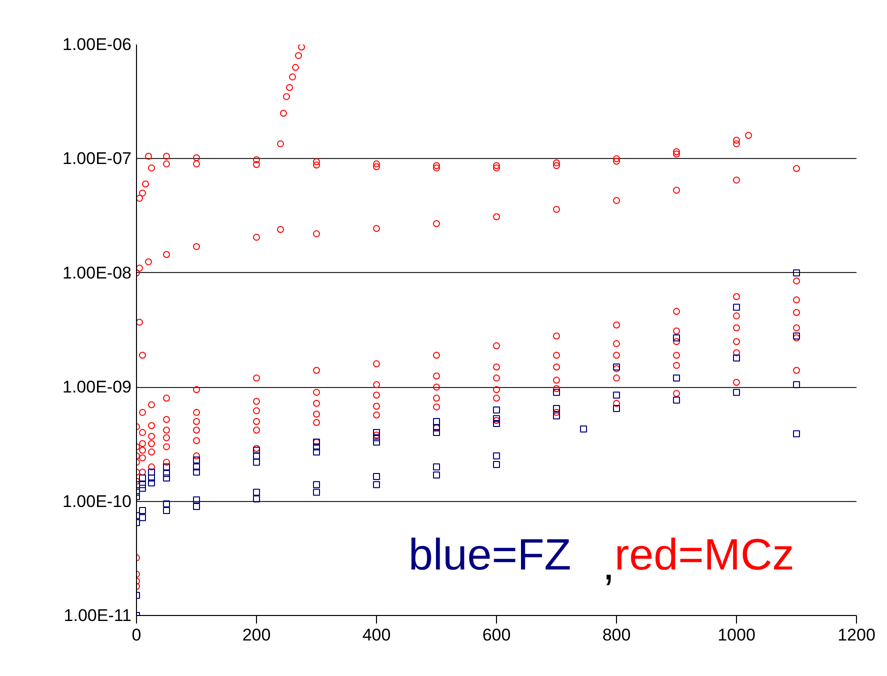 This screenshot has height=676, width=887. What do you see at coordinates (97, 387) in the screenshot?
I see `y-tick-label: 1.00E-09` at bounding box center [97, 387].